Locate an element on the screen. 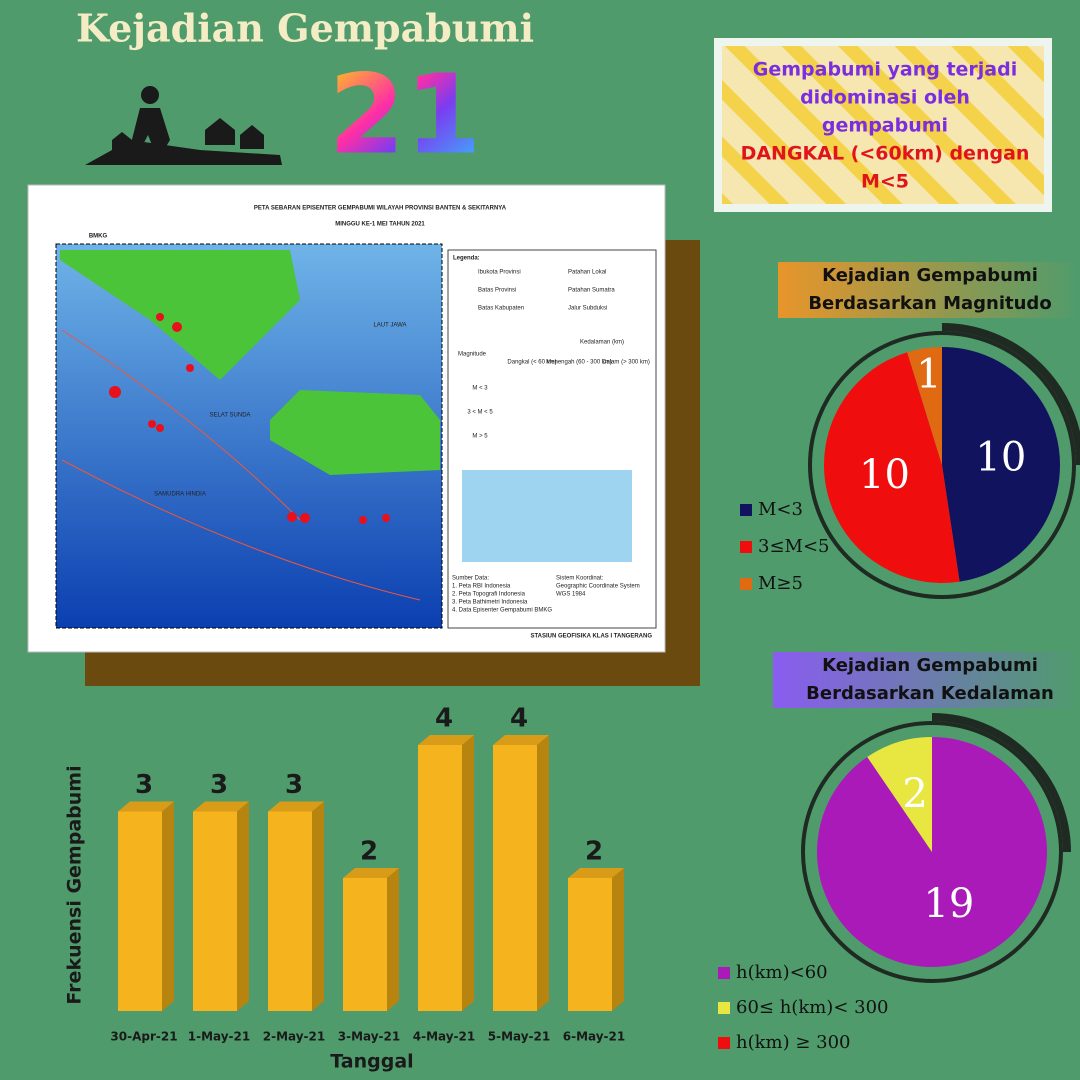  title: Kejadian Gempabumi is located at coordinates (305, 28).